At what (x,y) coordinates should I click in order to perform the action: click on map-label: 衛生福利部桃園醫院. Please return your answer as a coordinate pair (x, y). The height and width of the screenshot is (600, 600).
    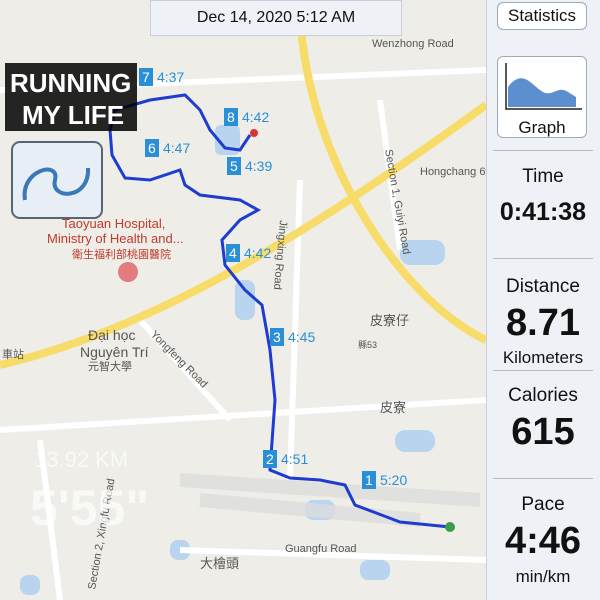
    Looking at the image, I should click on (121, 254).